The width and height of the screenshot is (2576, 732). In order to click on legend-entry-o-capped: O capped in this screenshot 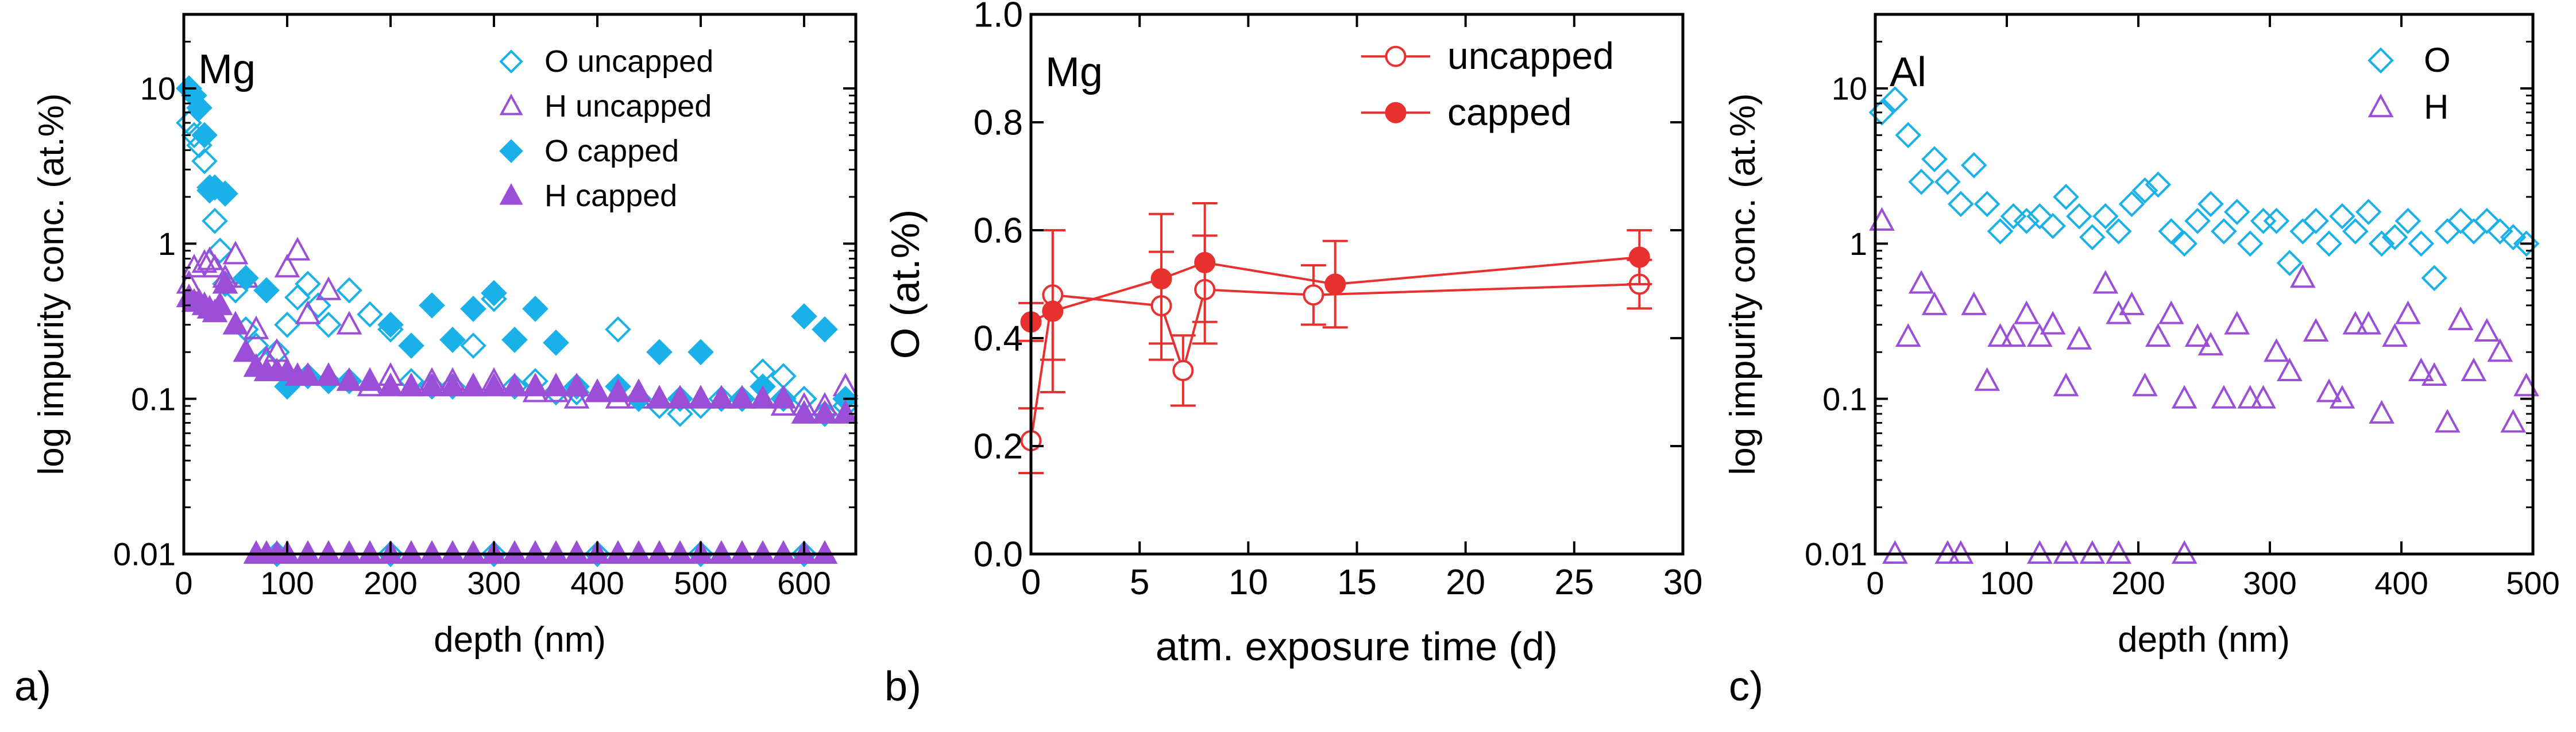, I will do `click(589, 151)`.